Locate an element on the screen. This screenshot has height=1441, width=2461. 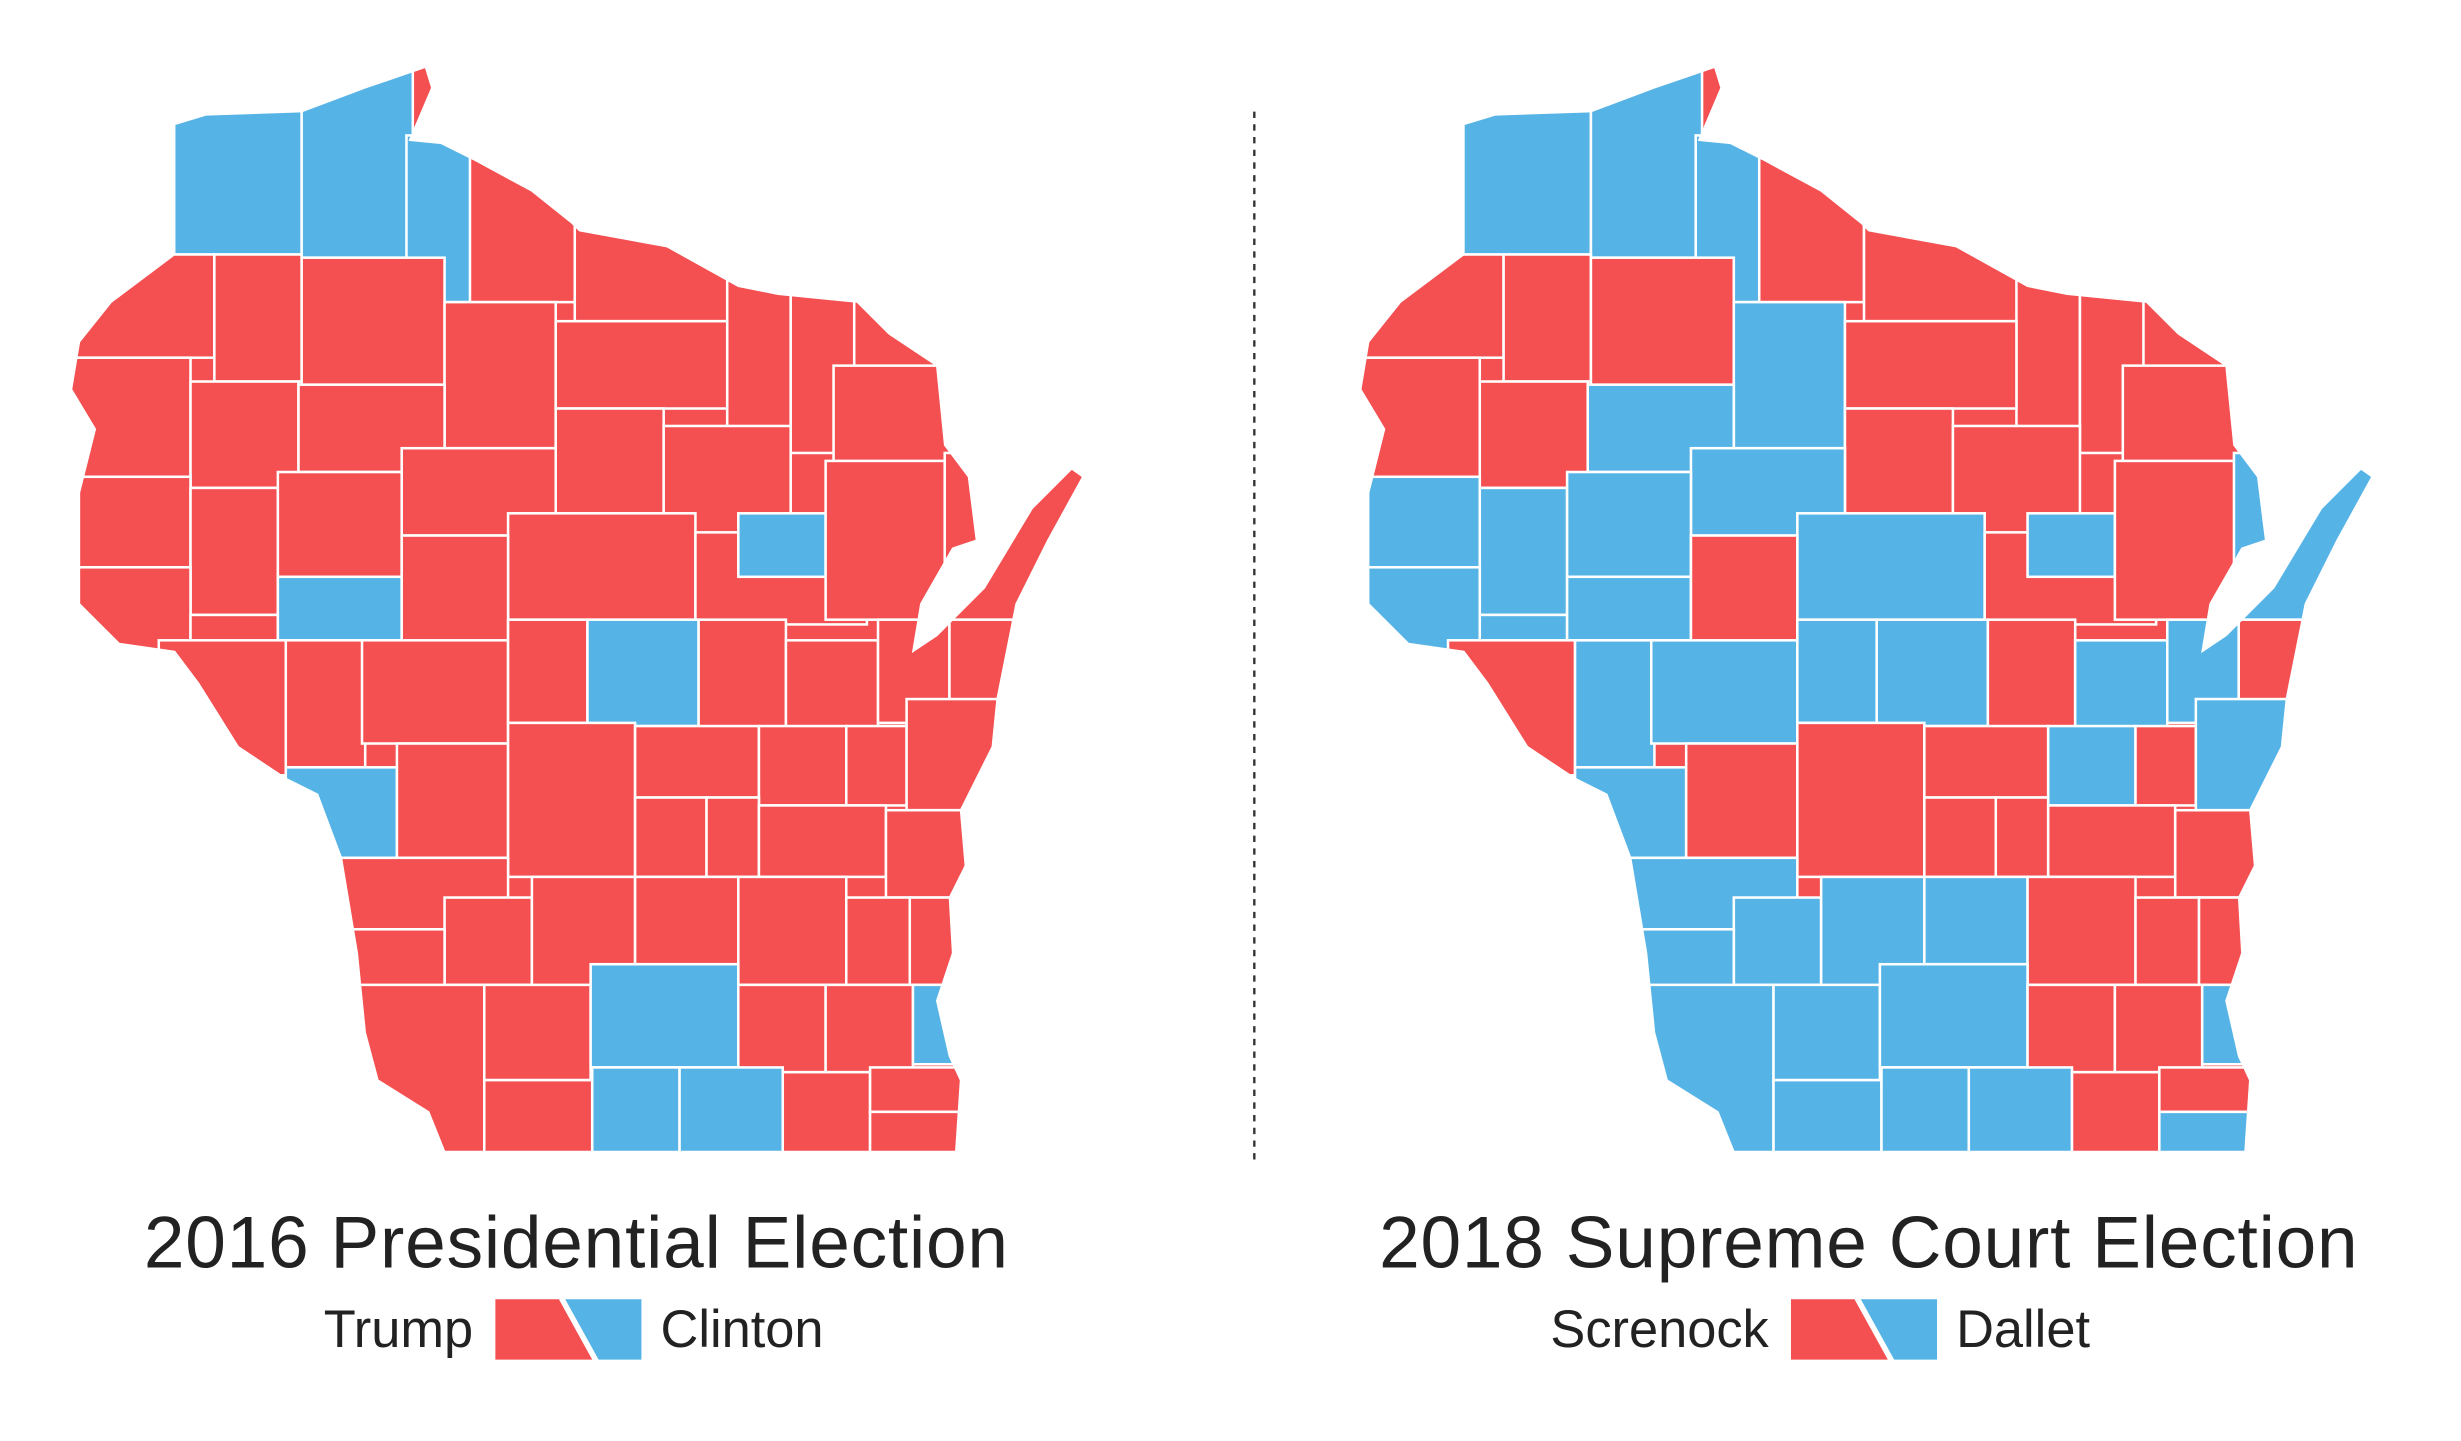
legend-label-clinton: Clinton is located at coordinates (742, 1330).